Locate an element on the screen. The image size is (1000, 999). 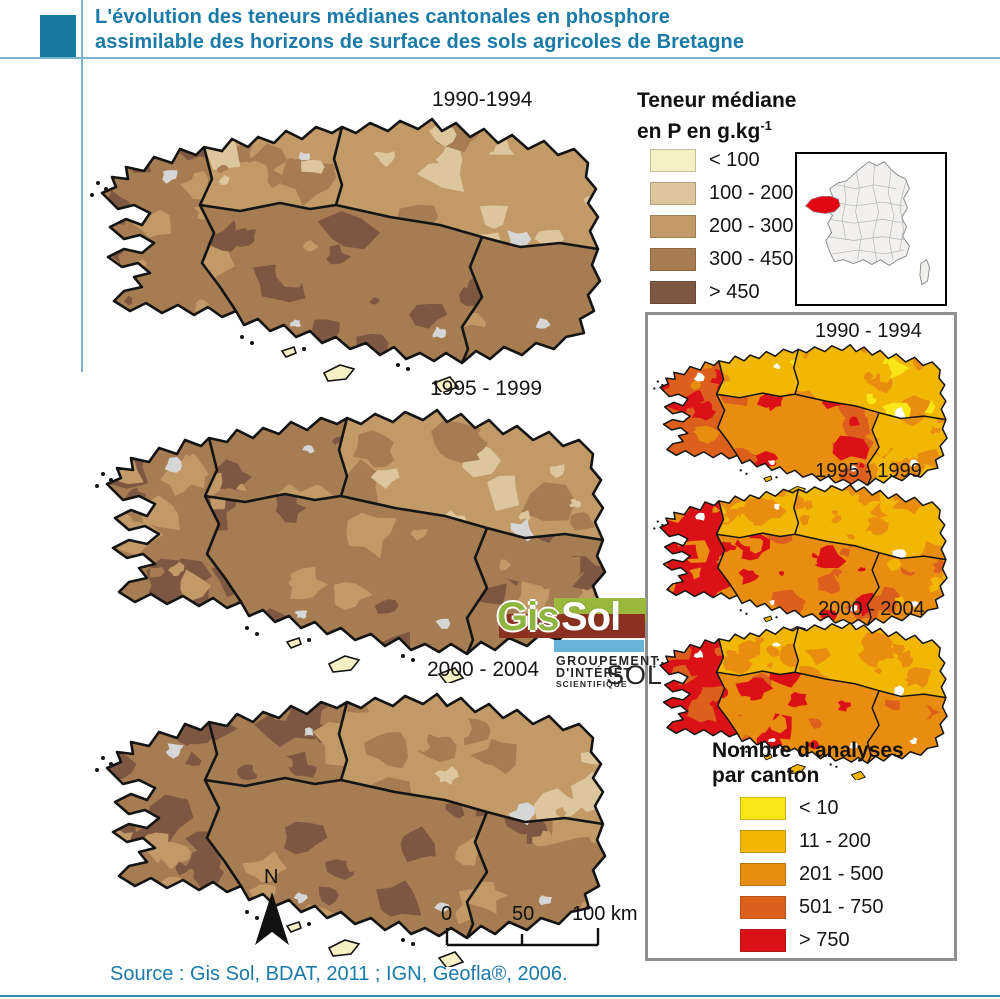
scalebar-label-50: 50 is located at coordinates (523, 914).